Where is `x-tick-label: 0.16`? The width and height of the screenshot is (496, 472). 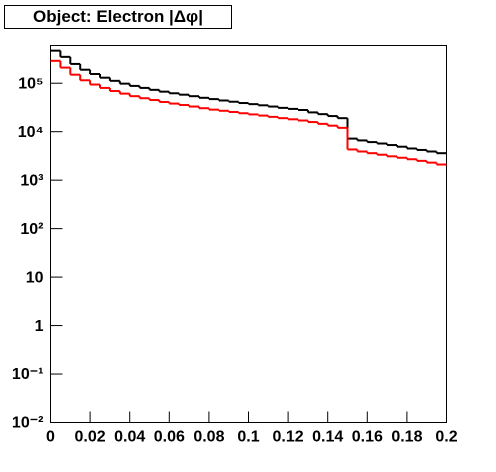
x-tick-label: 0.16 is located at coordinates (367, 437).